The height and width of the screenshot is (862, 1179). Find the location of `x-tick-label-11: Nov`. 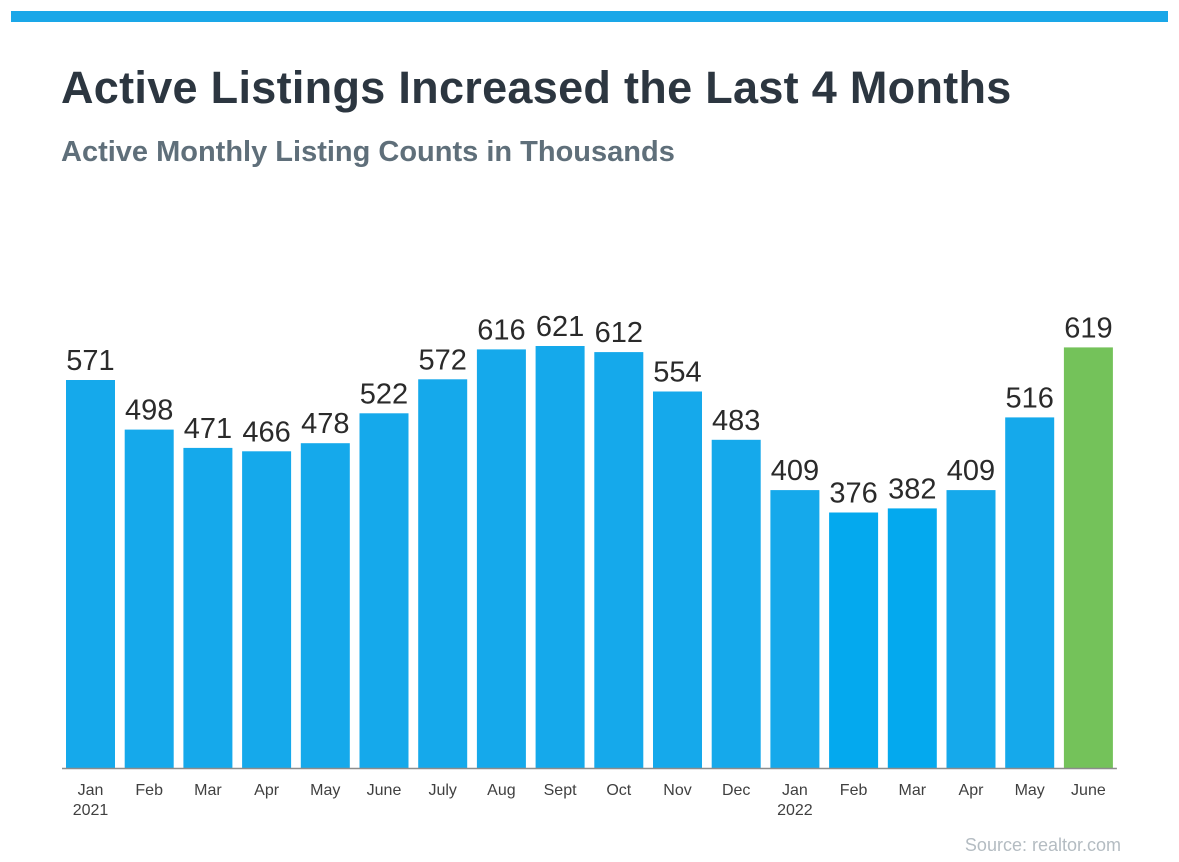

x-tick-label-11: Nov is located at coordinates (677, 790).